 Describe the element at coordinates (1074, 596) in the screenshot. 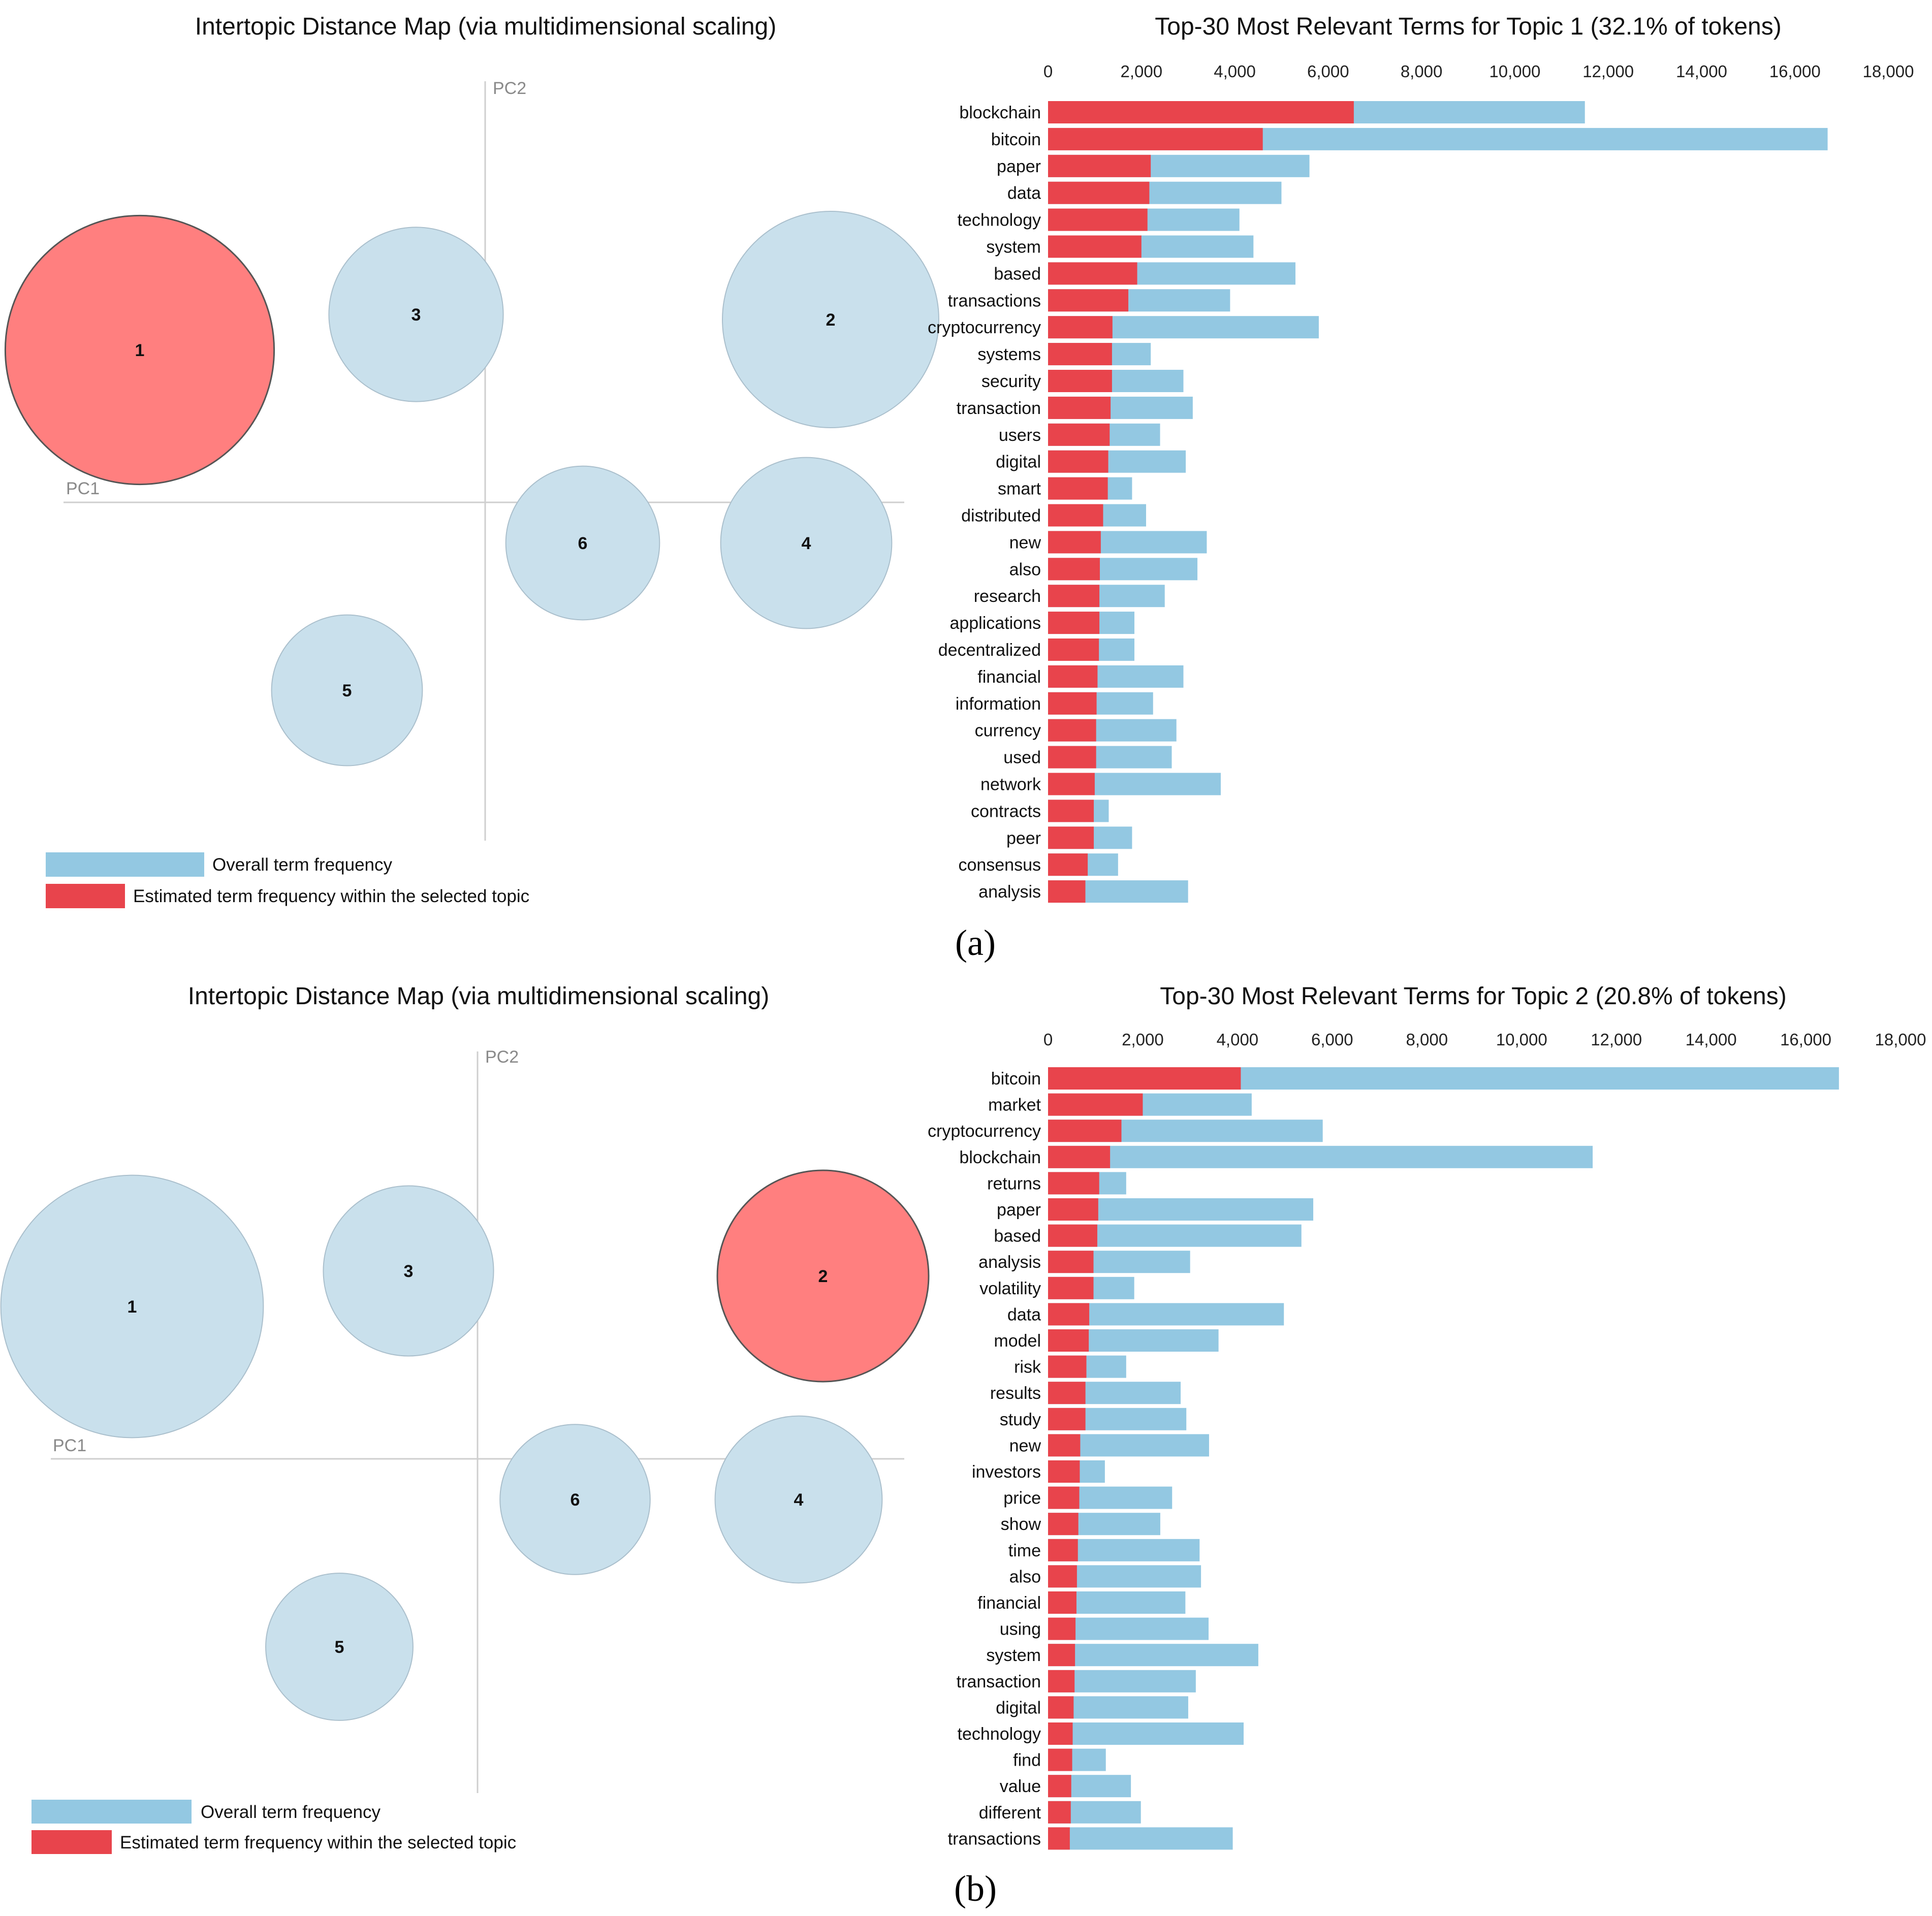

I see `bar-topic-research` at that location.